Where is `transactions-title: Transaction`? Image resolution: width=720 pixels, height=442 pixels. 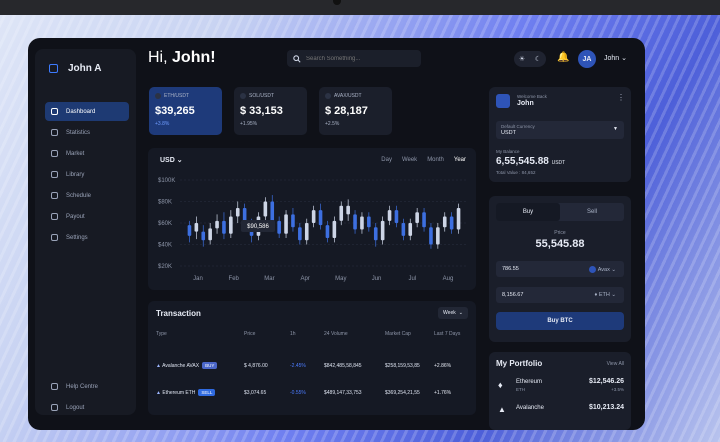 transactions-title: Transaction is located at coordinates (178, 313).